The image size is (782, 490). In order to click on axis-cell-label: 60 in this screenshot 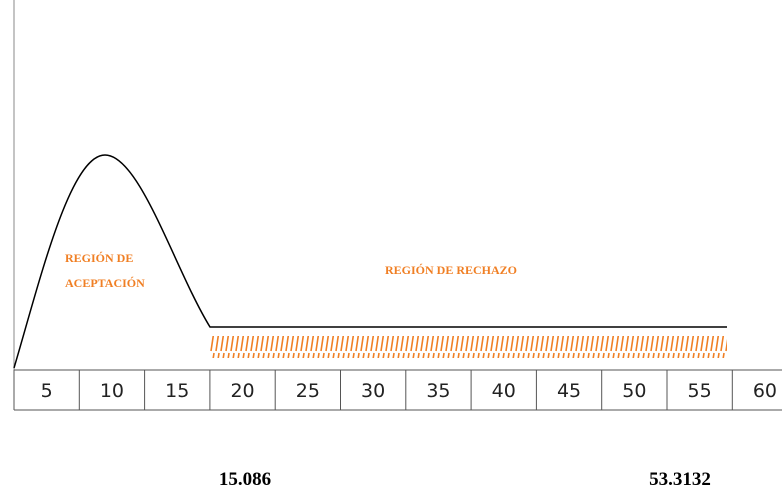, I will do `click(765, 391)`.